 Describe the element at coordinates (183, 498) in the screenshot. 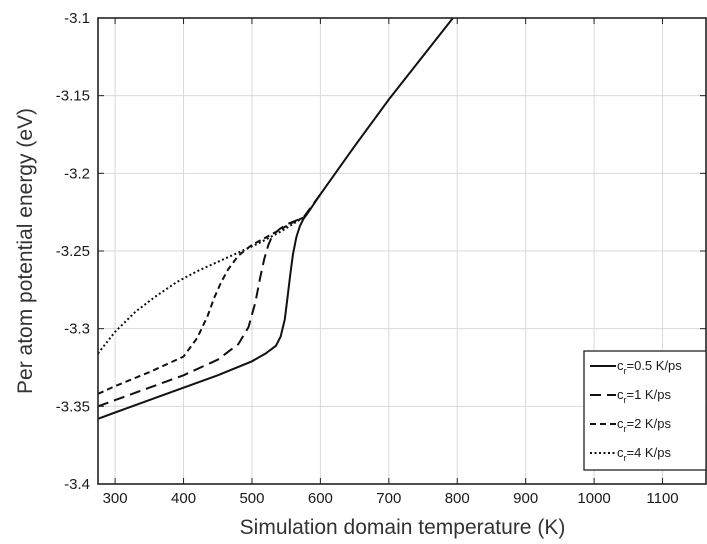

I see `x-tick-label: 400` at that location.